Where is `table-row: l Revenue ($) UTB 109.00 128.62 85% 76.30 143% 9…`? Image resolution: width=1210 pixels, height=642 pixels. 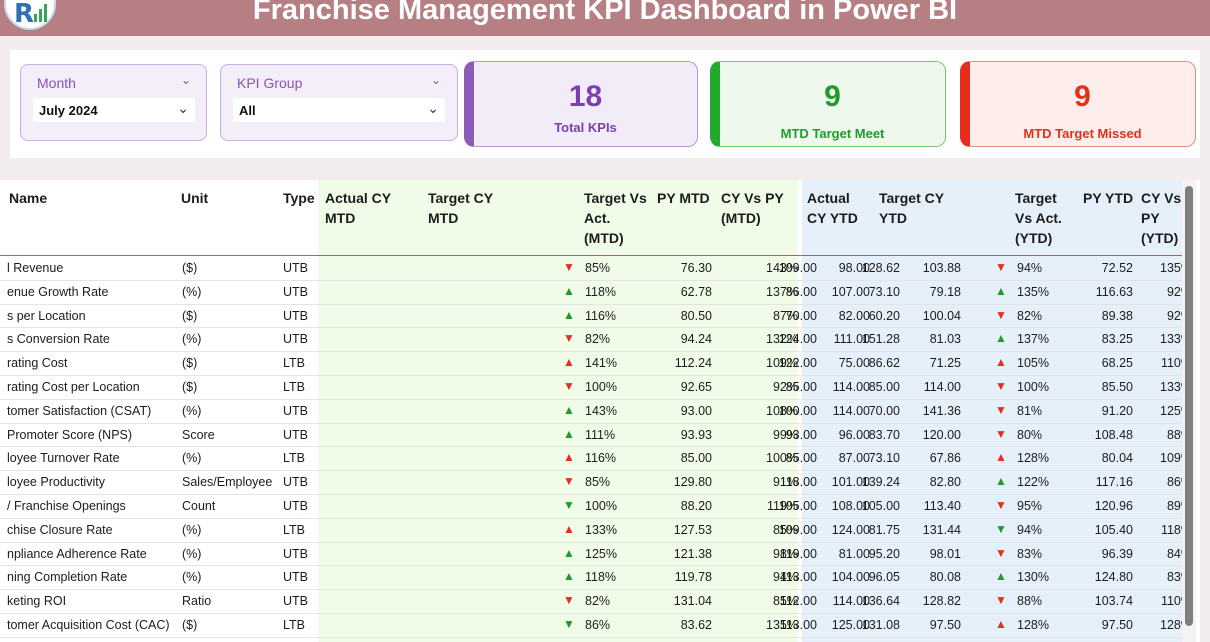
table-row: l Revenue ($) UTB 109.00 128.62 85% 76.30 143% 9… is located at coordinates (598, 269).